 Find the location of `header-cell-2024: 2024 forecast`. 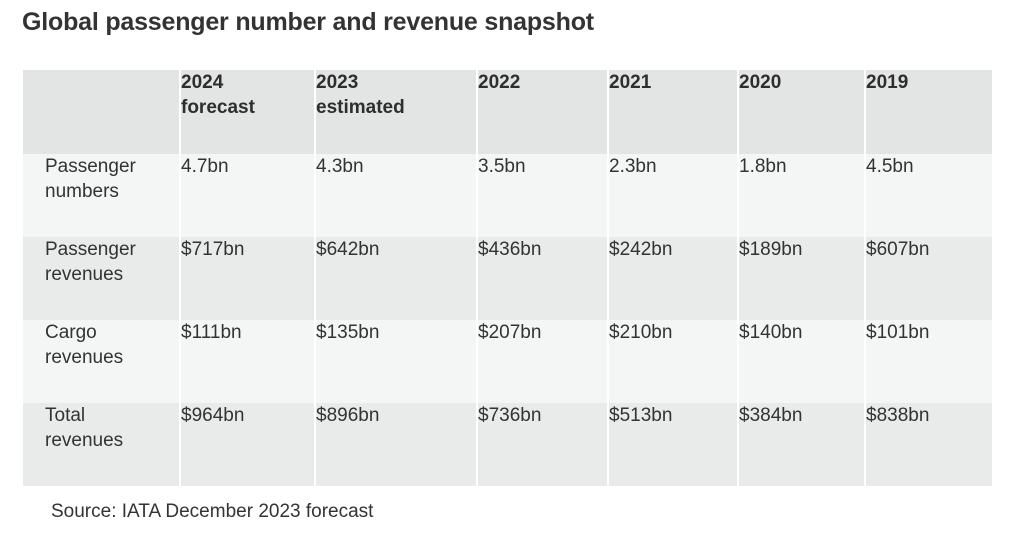

header-cell-2024: 2024 forecast is located at coordinates (247, 112).